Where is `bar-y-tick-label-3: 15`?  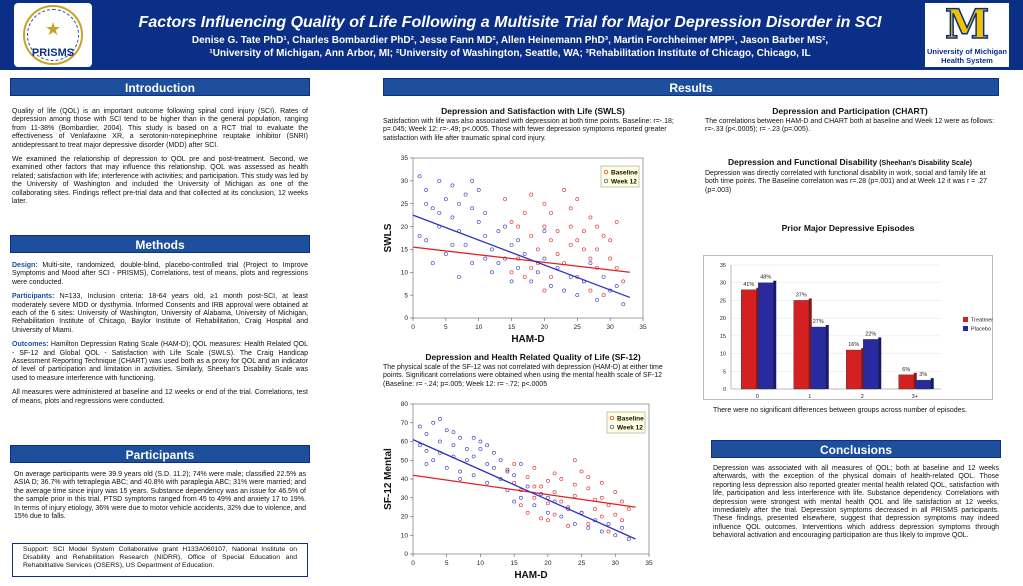
bar-y-tick-label-3: 15 is located at coordinates (723, 337).